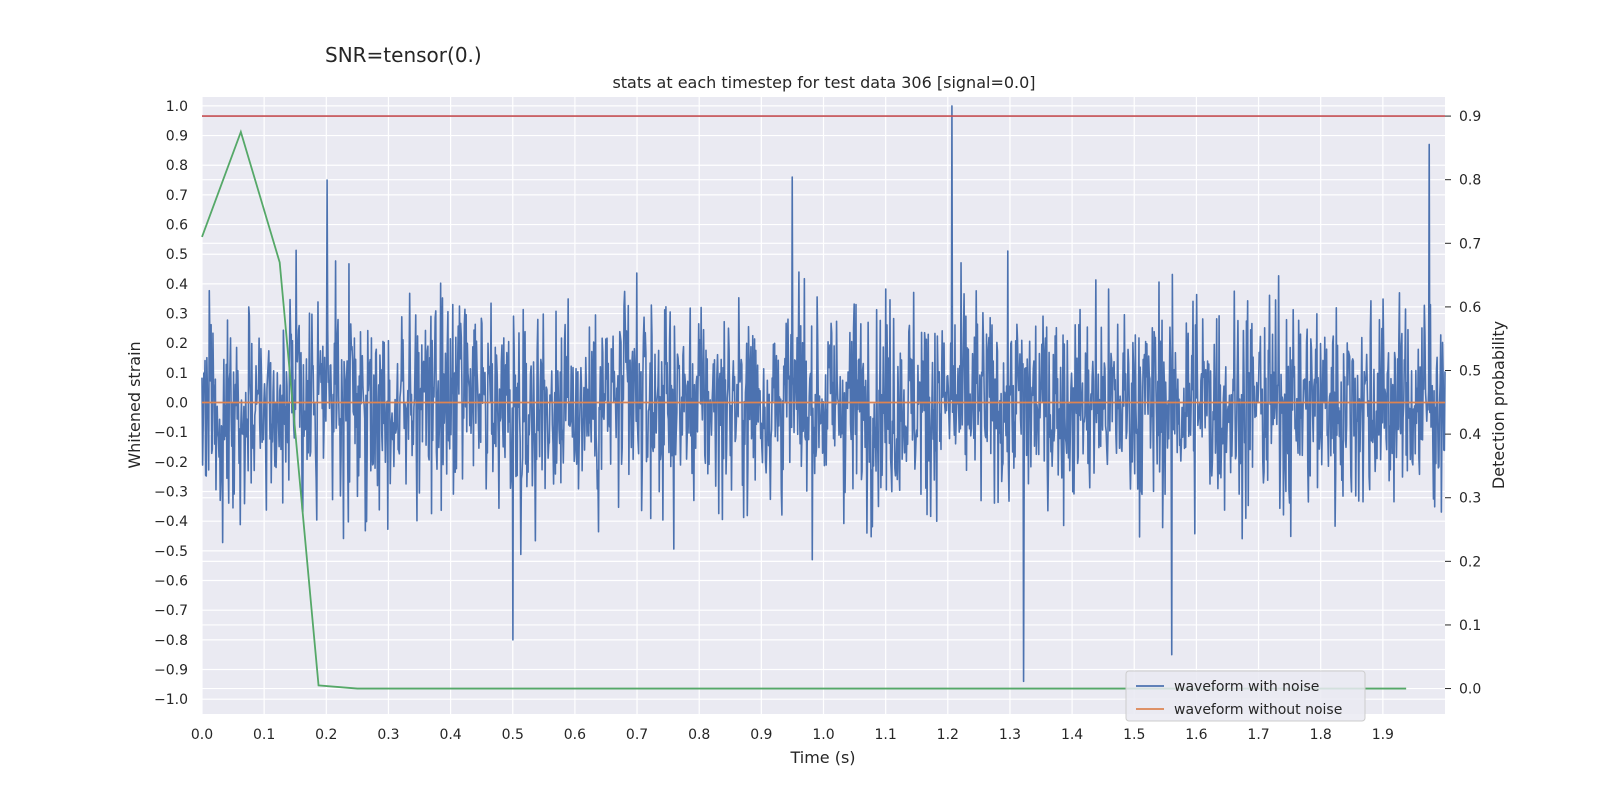 Image resolution: width=1600 pixels, height=804 pixels. Describe the element at coordinates (171, 522) in the screenshot. I see `y-tick-label: −0.4` at that location.